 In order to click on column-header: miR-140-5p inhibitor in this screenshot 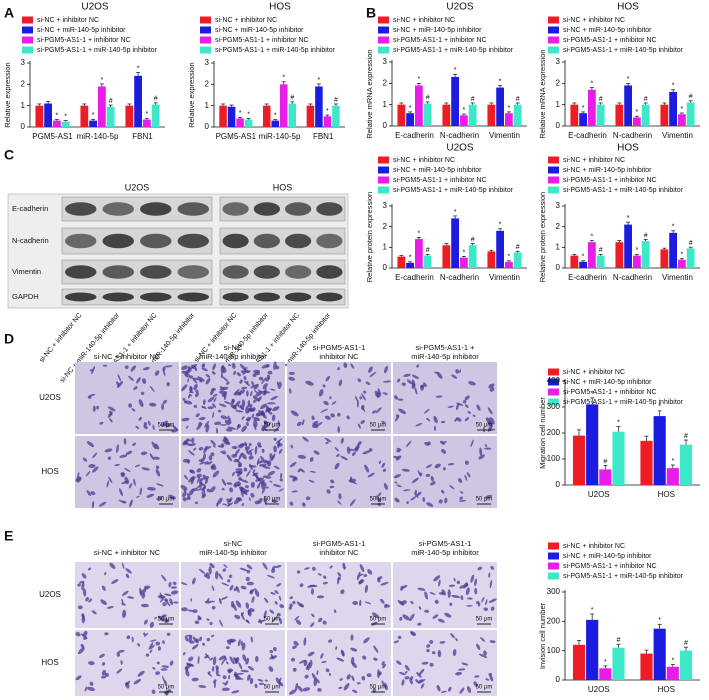, I will do `click(233, 552)`.